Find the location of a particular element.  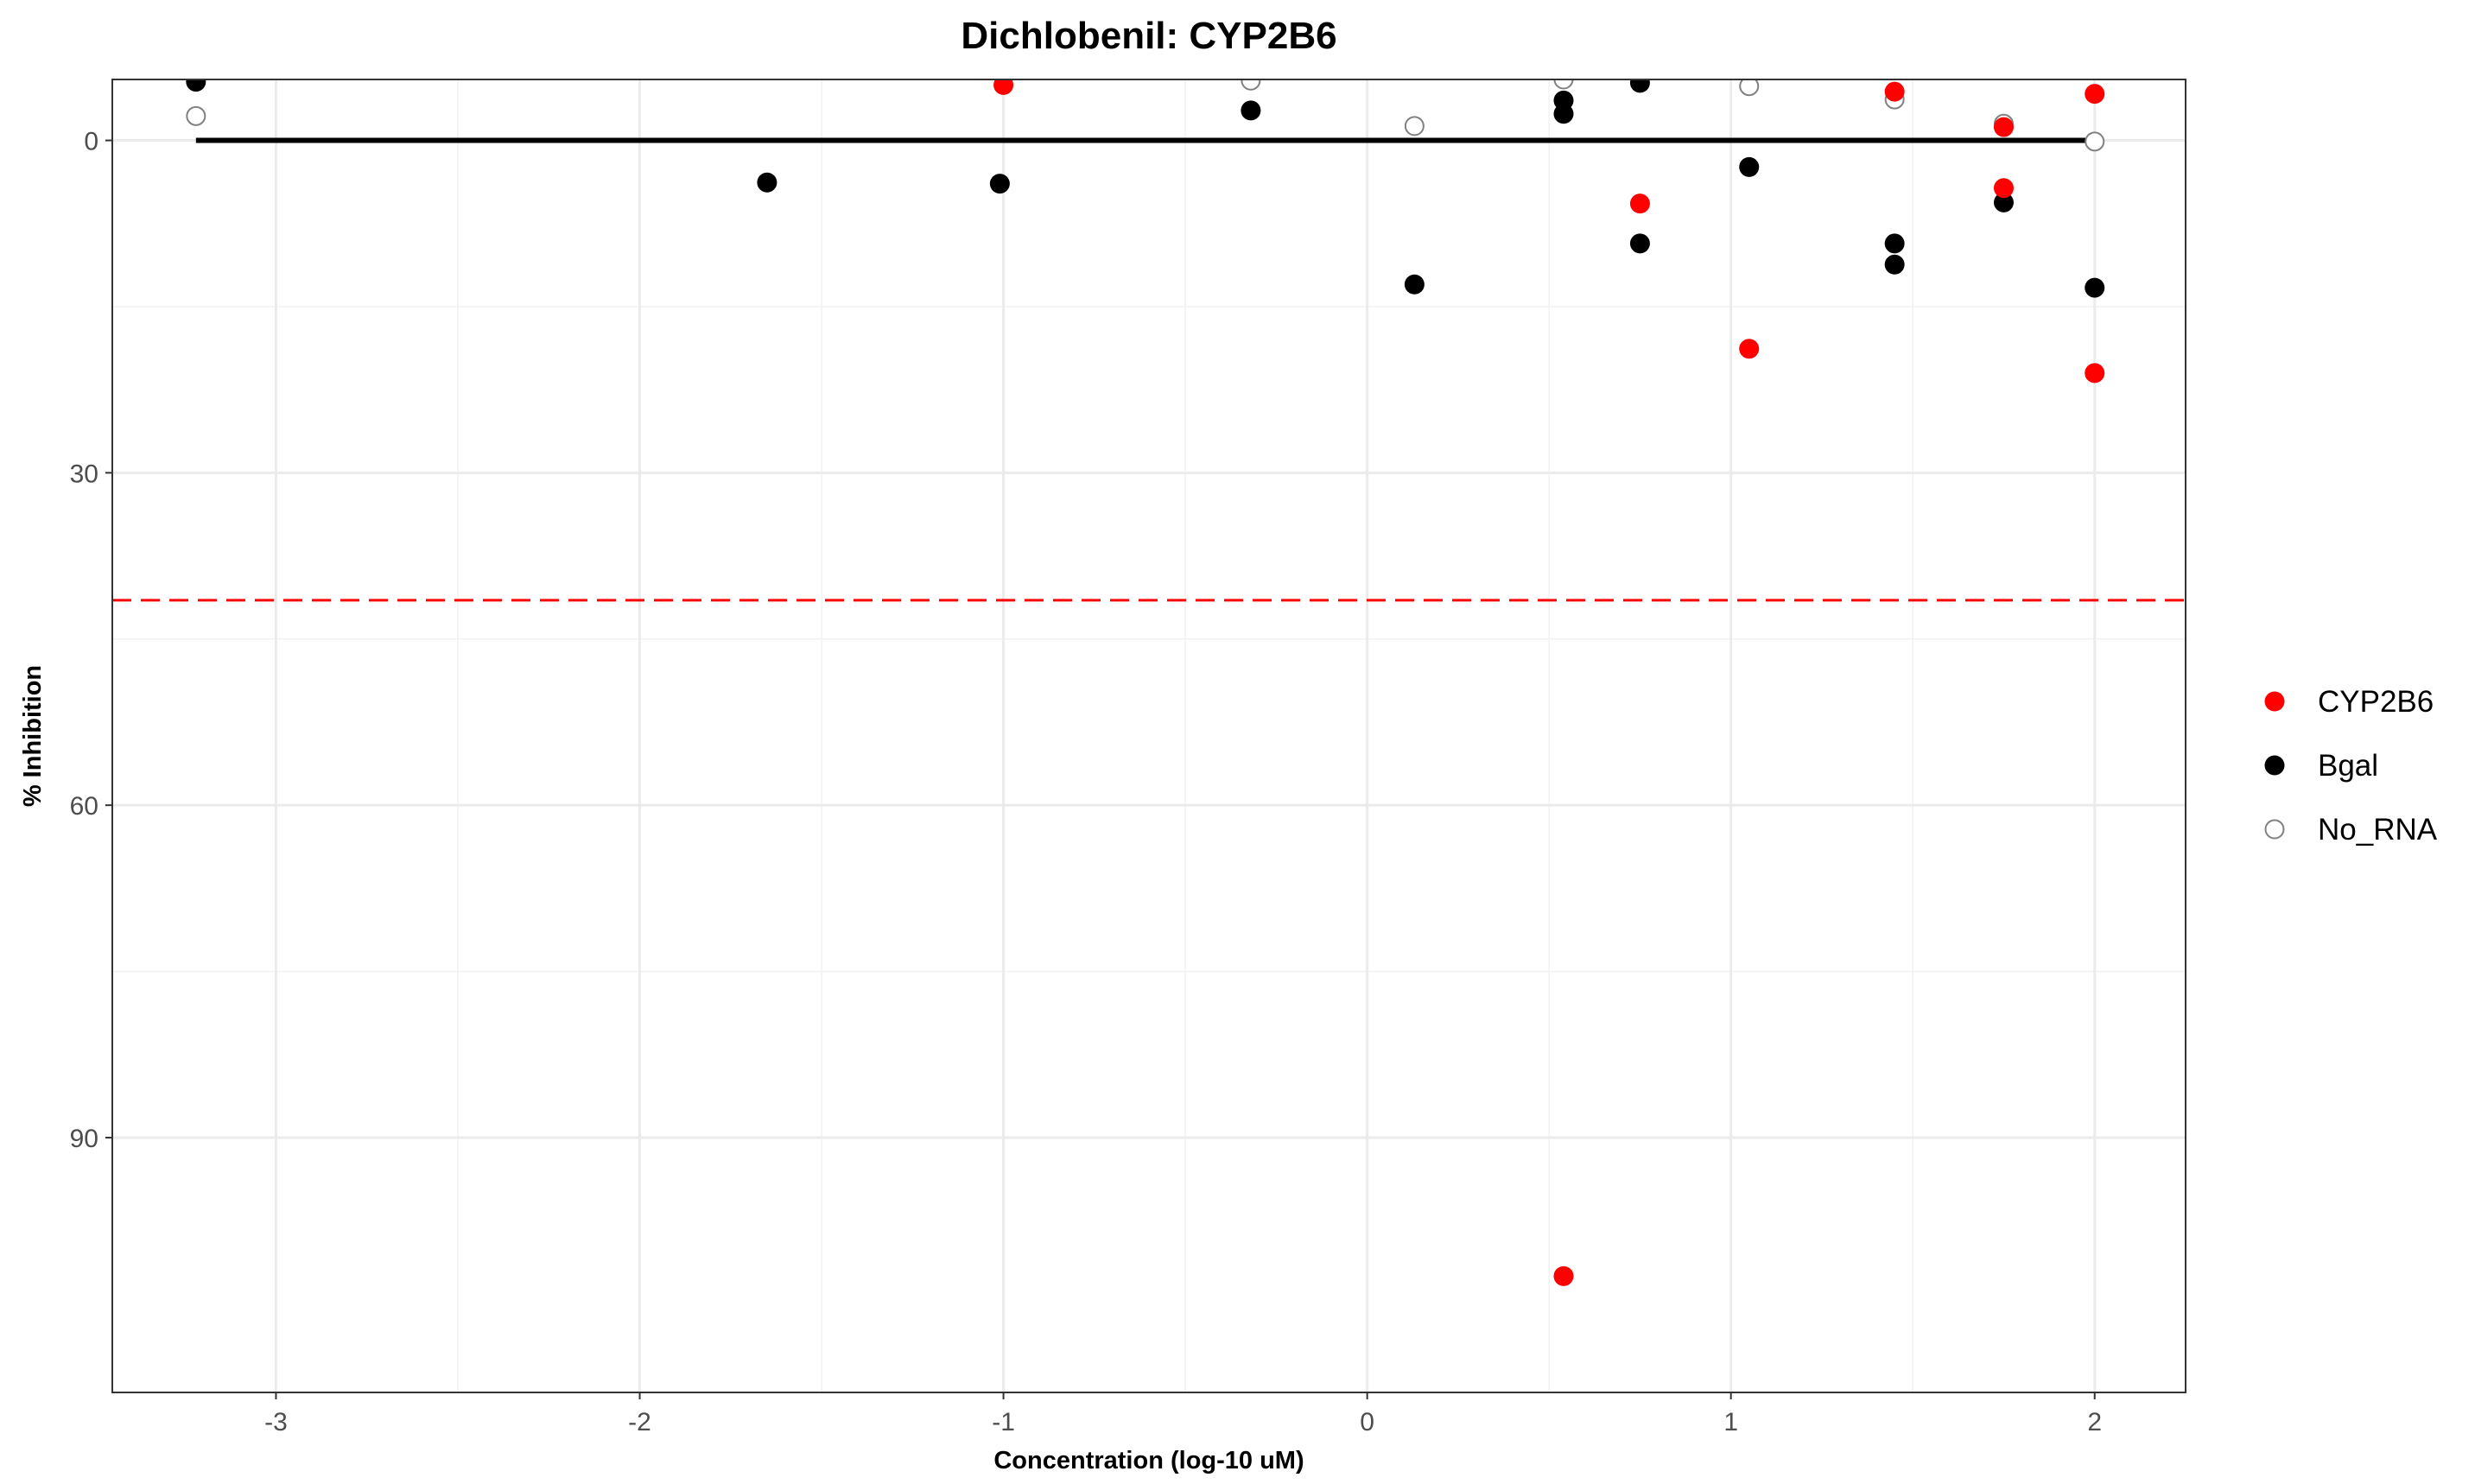

legend-key-bgal is located at coordinates (2274, 765).